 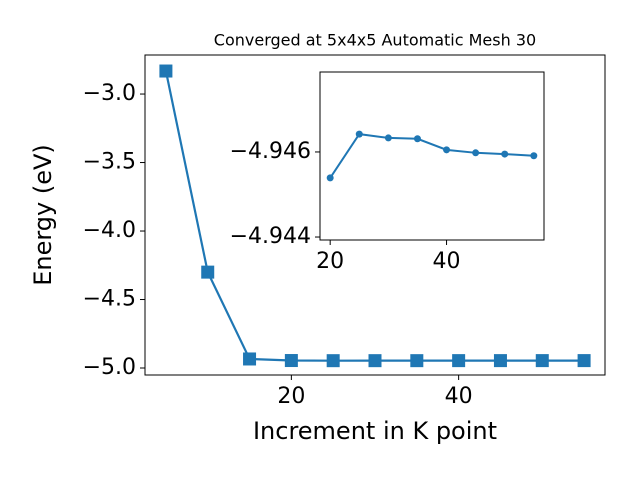 What do you see at coordinates (109, 367) in the screenshot?
I see `y-tick-label: −5.0` at bounding box center [109, 367].